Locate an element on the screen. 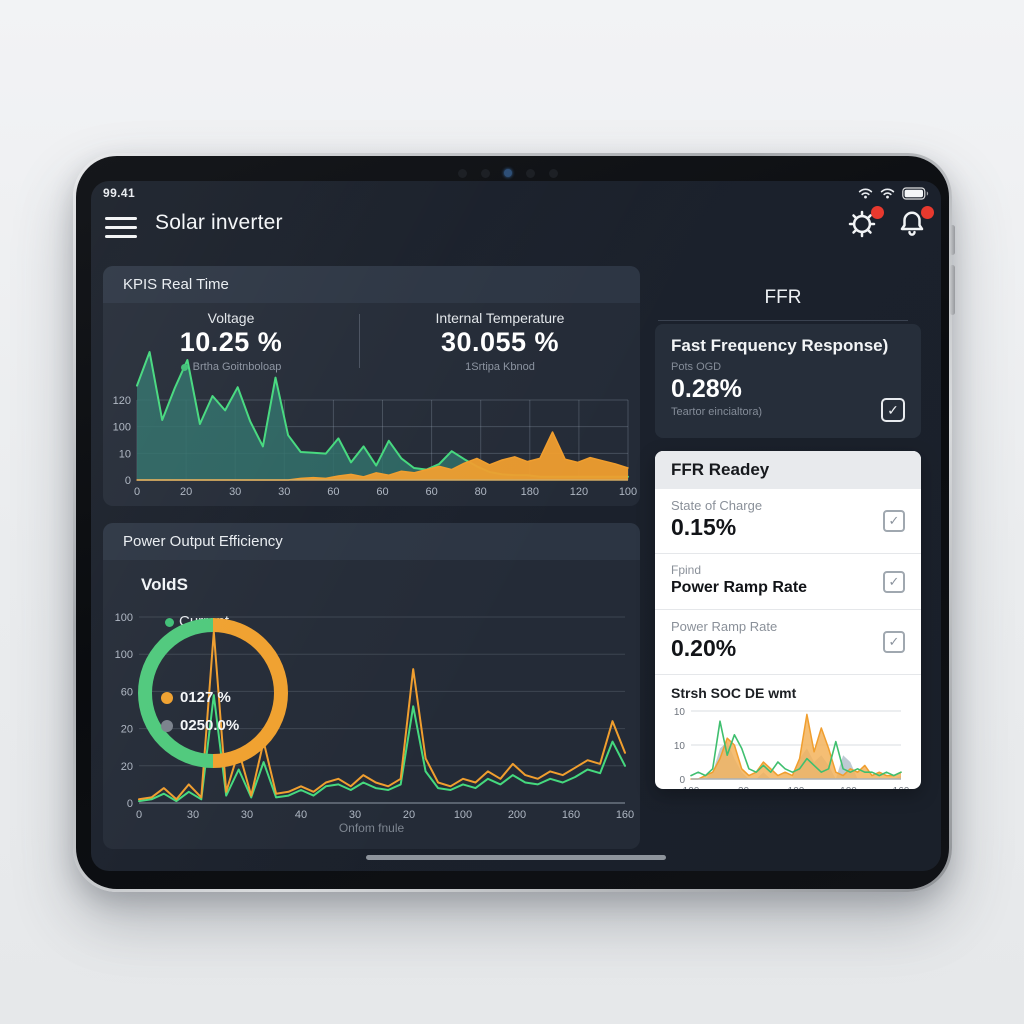 The width and height of the screenshot is (1024, 1024). settings-button is located at coordinates (865, 224).